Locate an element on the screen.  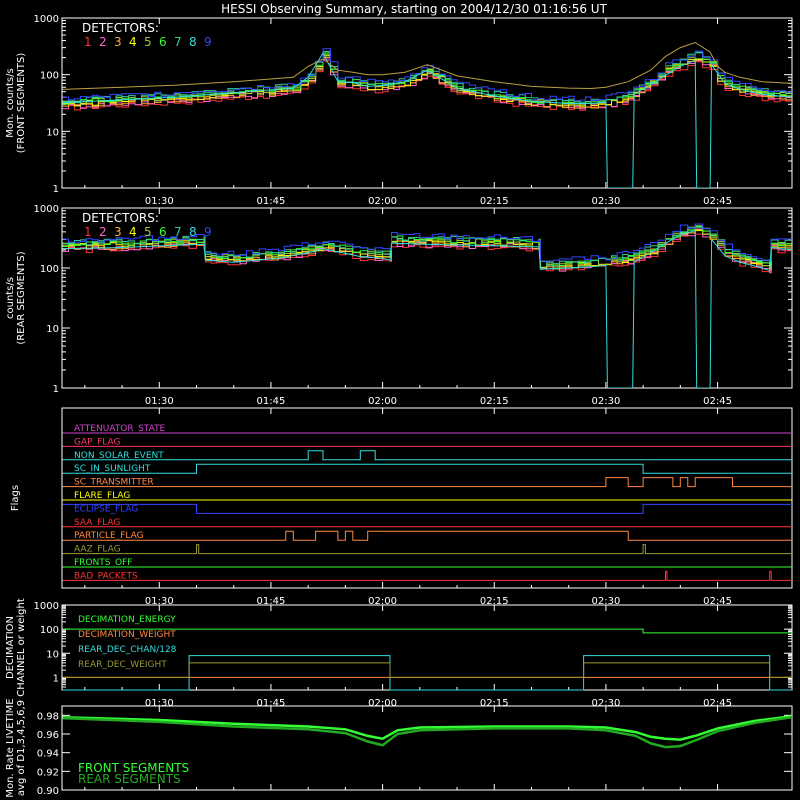
x-tick-label-decimation: 01:45 is located at coordinates (271, 703).